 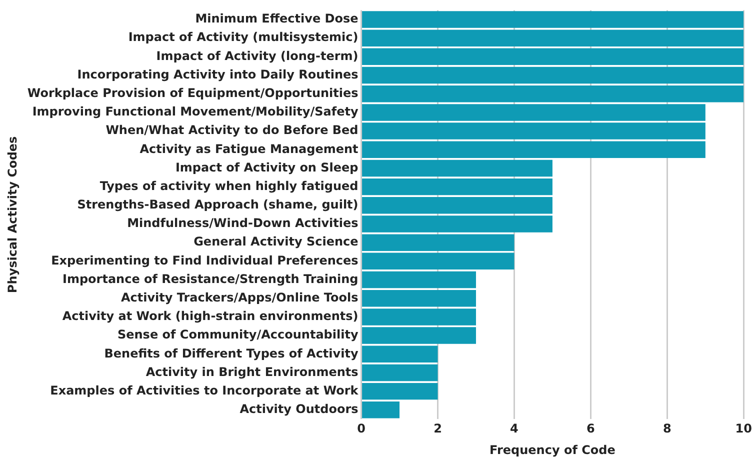 I want to click on y-tick-label: Importance of Resistance/Strength Training, so click(x=210, y=279).